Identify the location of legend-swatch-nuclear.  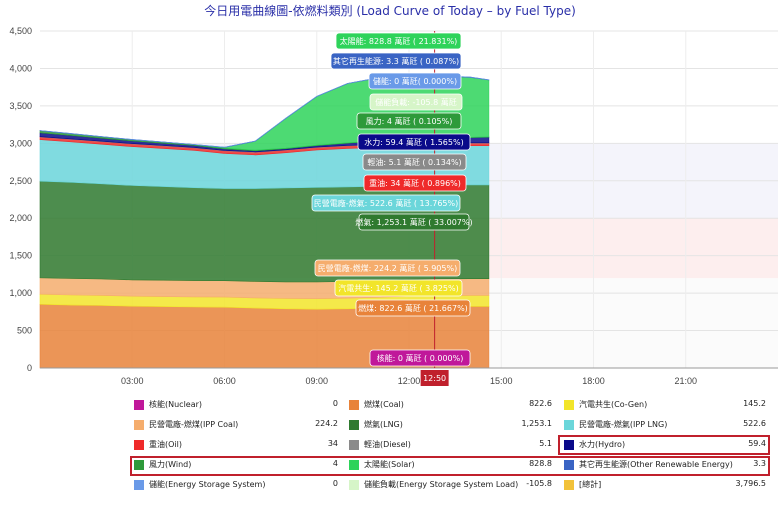
(139, 405).